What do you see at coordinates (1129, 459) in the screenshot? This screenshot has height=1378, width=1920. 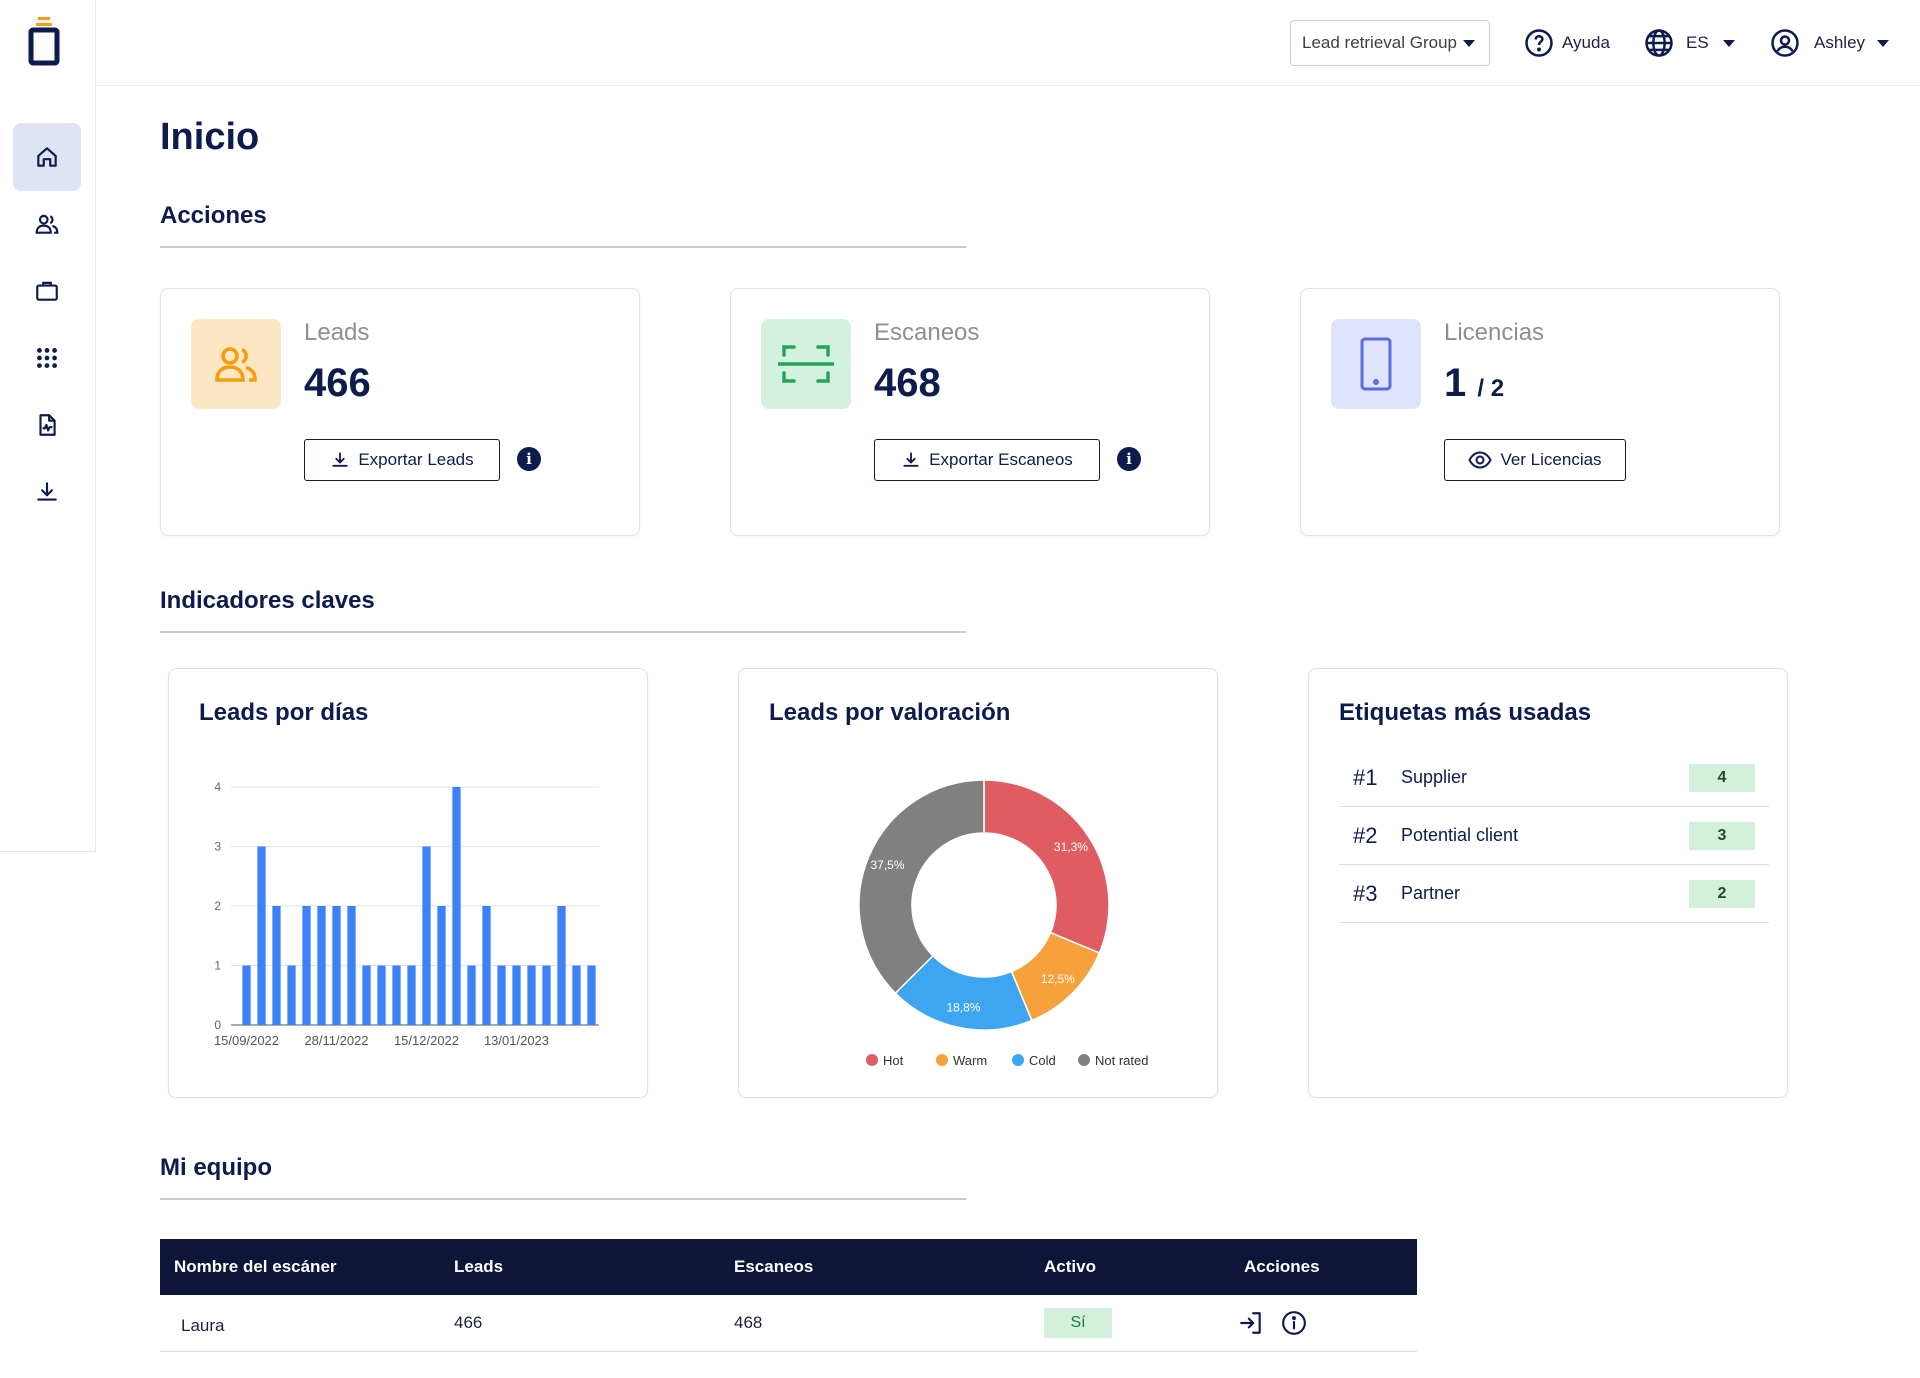 I see `scans-info-icon: i` at bounding box center [1129, 459].